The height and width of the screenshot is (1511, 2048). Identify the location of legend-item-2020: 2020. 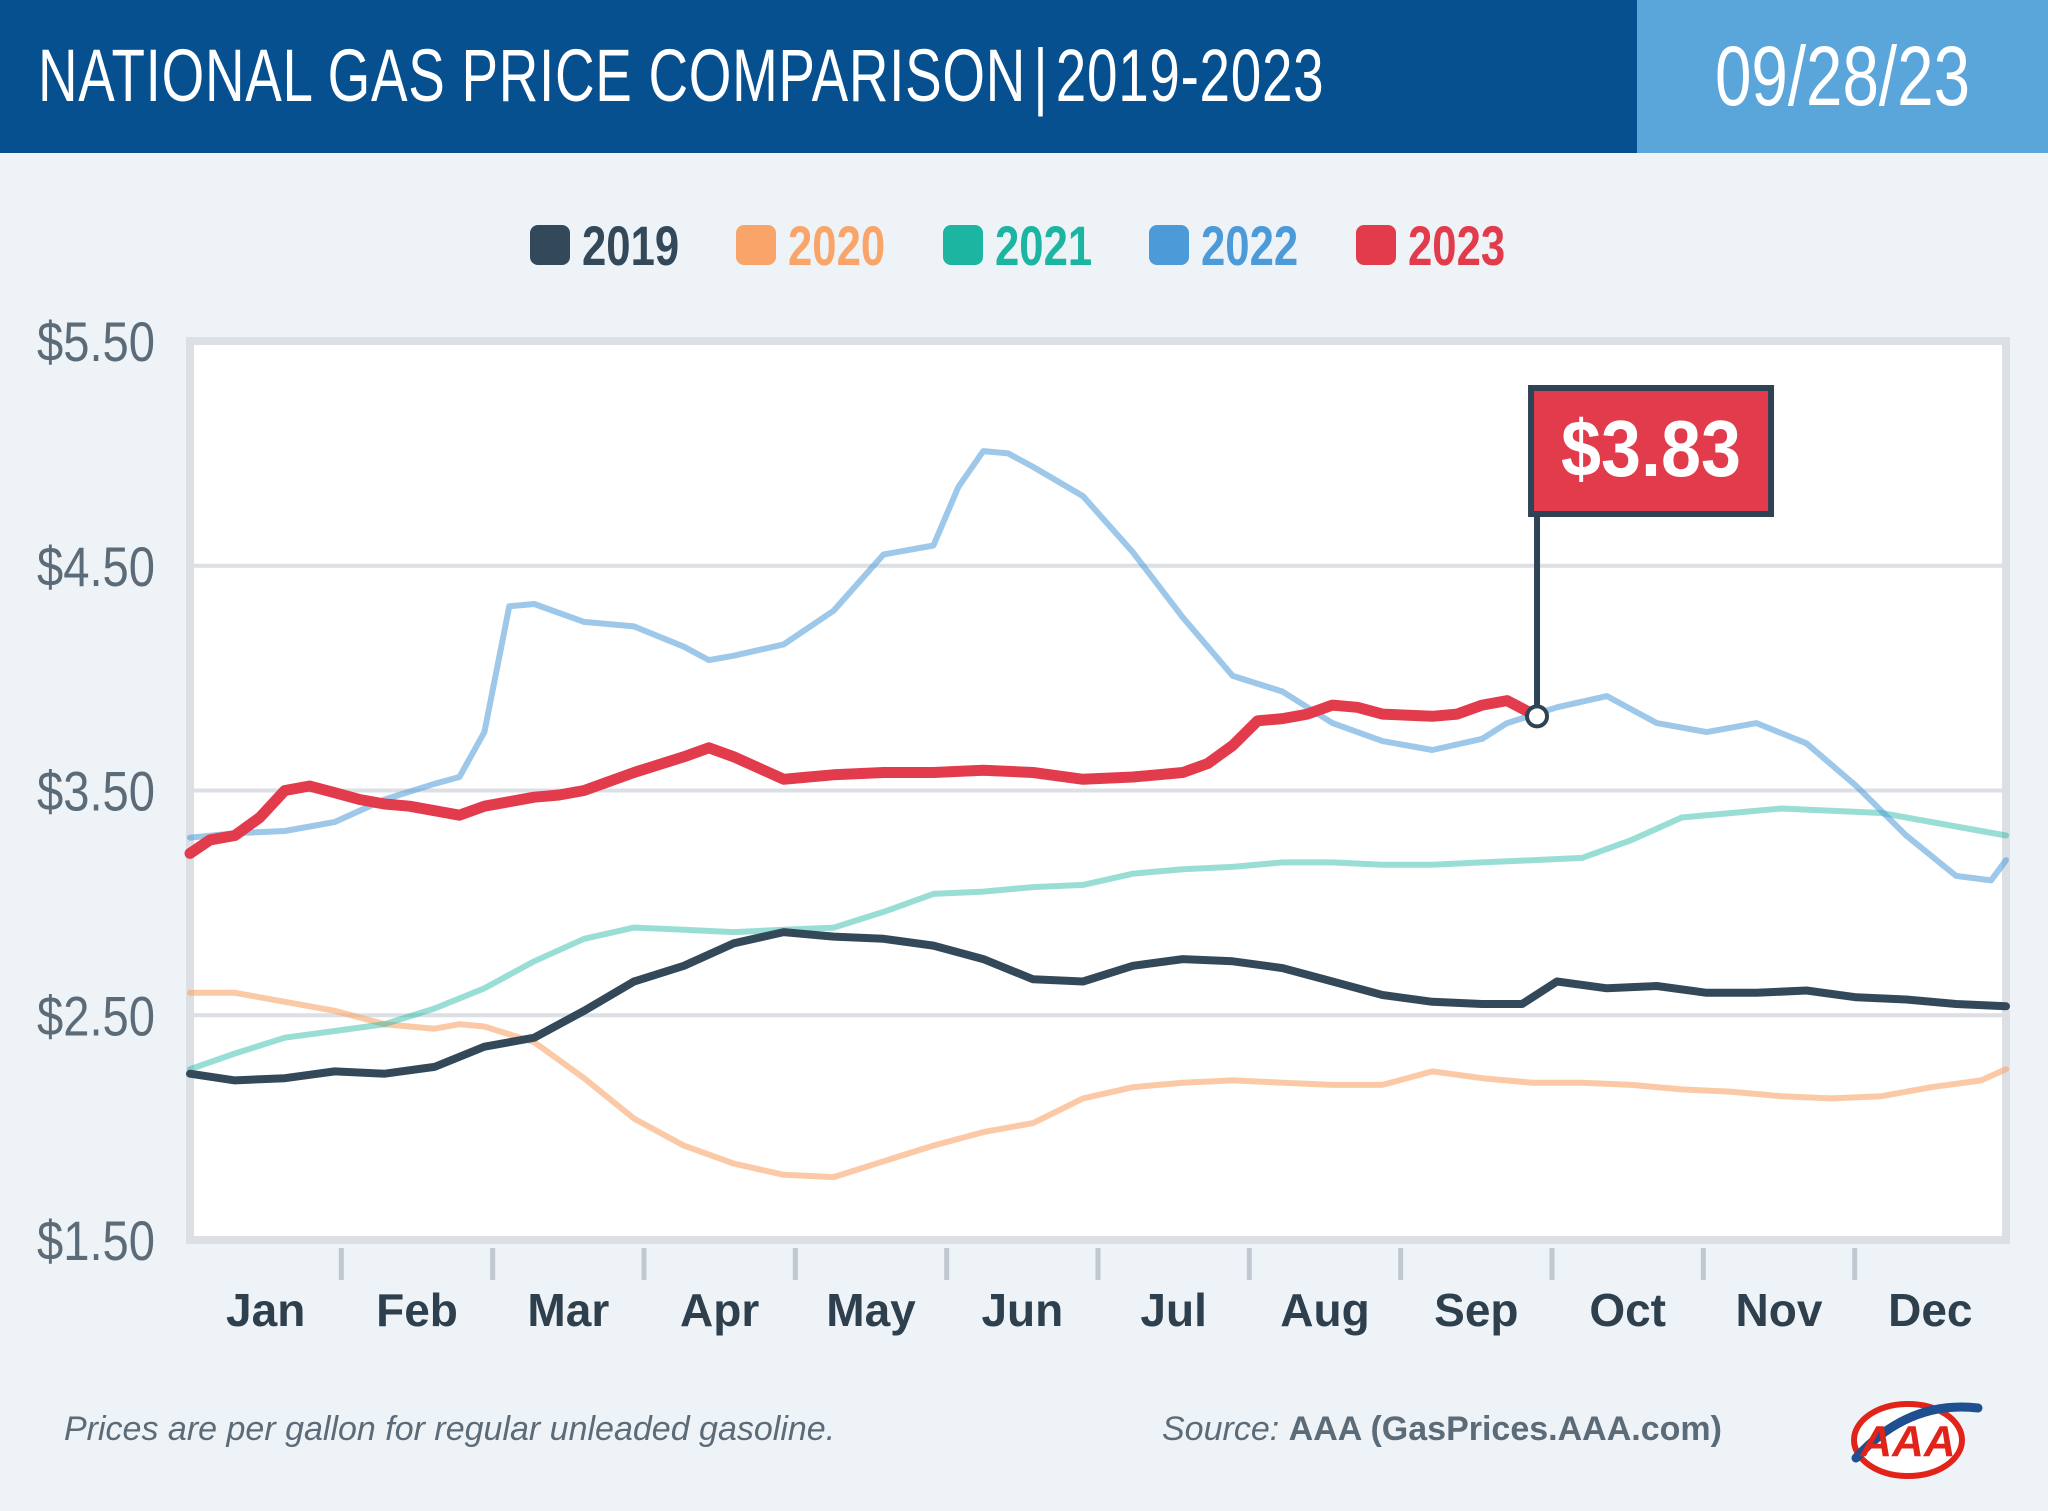
(817, 245).